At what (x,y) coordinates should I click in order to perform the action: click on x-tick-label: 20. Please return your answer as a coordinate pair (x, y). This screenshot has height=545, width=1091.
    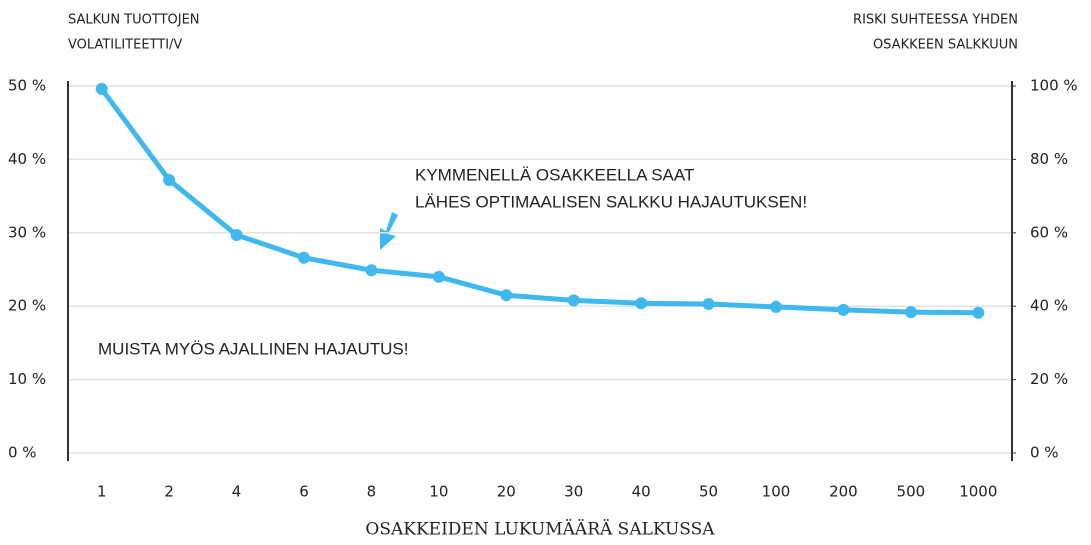
    Looking at the image, I should click on (506, 492).